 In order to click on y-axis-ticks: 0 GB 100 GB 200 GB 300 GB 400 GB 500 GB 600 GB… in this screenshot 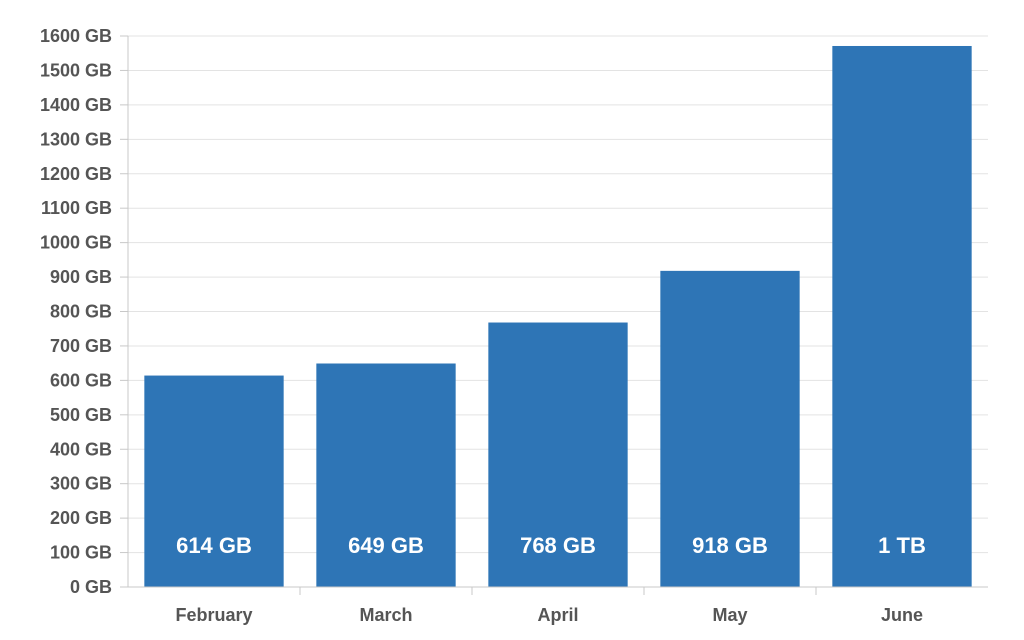, I will do `click(84, 311)`.